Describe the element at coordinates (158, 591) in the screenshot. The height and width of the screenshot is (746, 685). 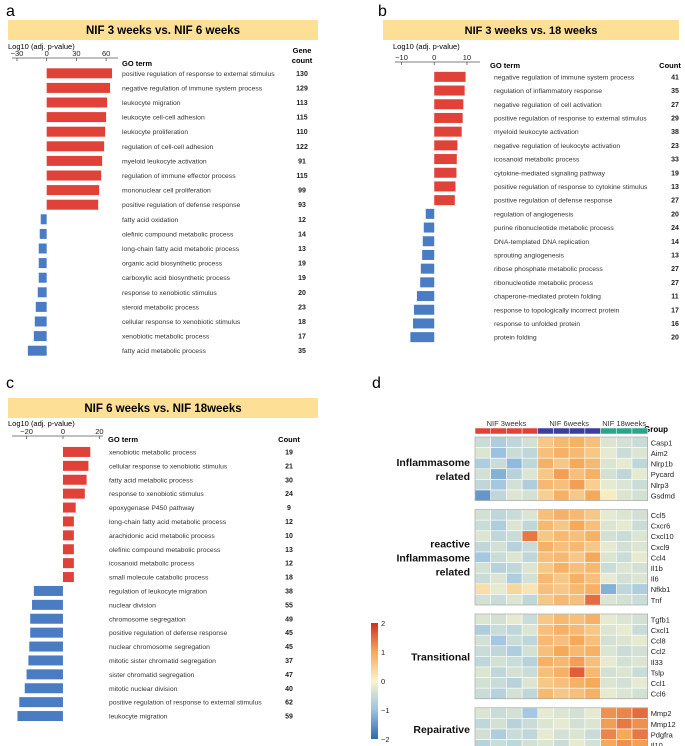
I see `panel-c-go-term: regulation of leukocyte migration` at that location.